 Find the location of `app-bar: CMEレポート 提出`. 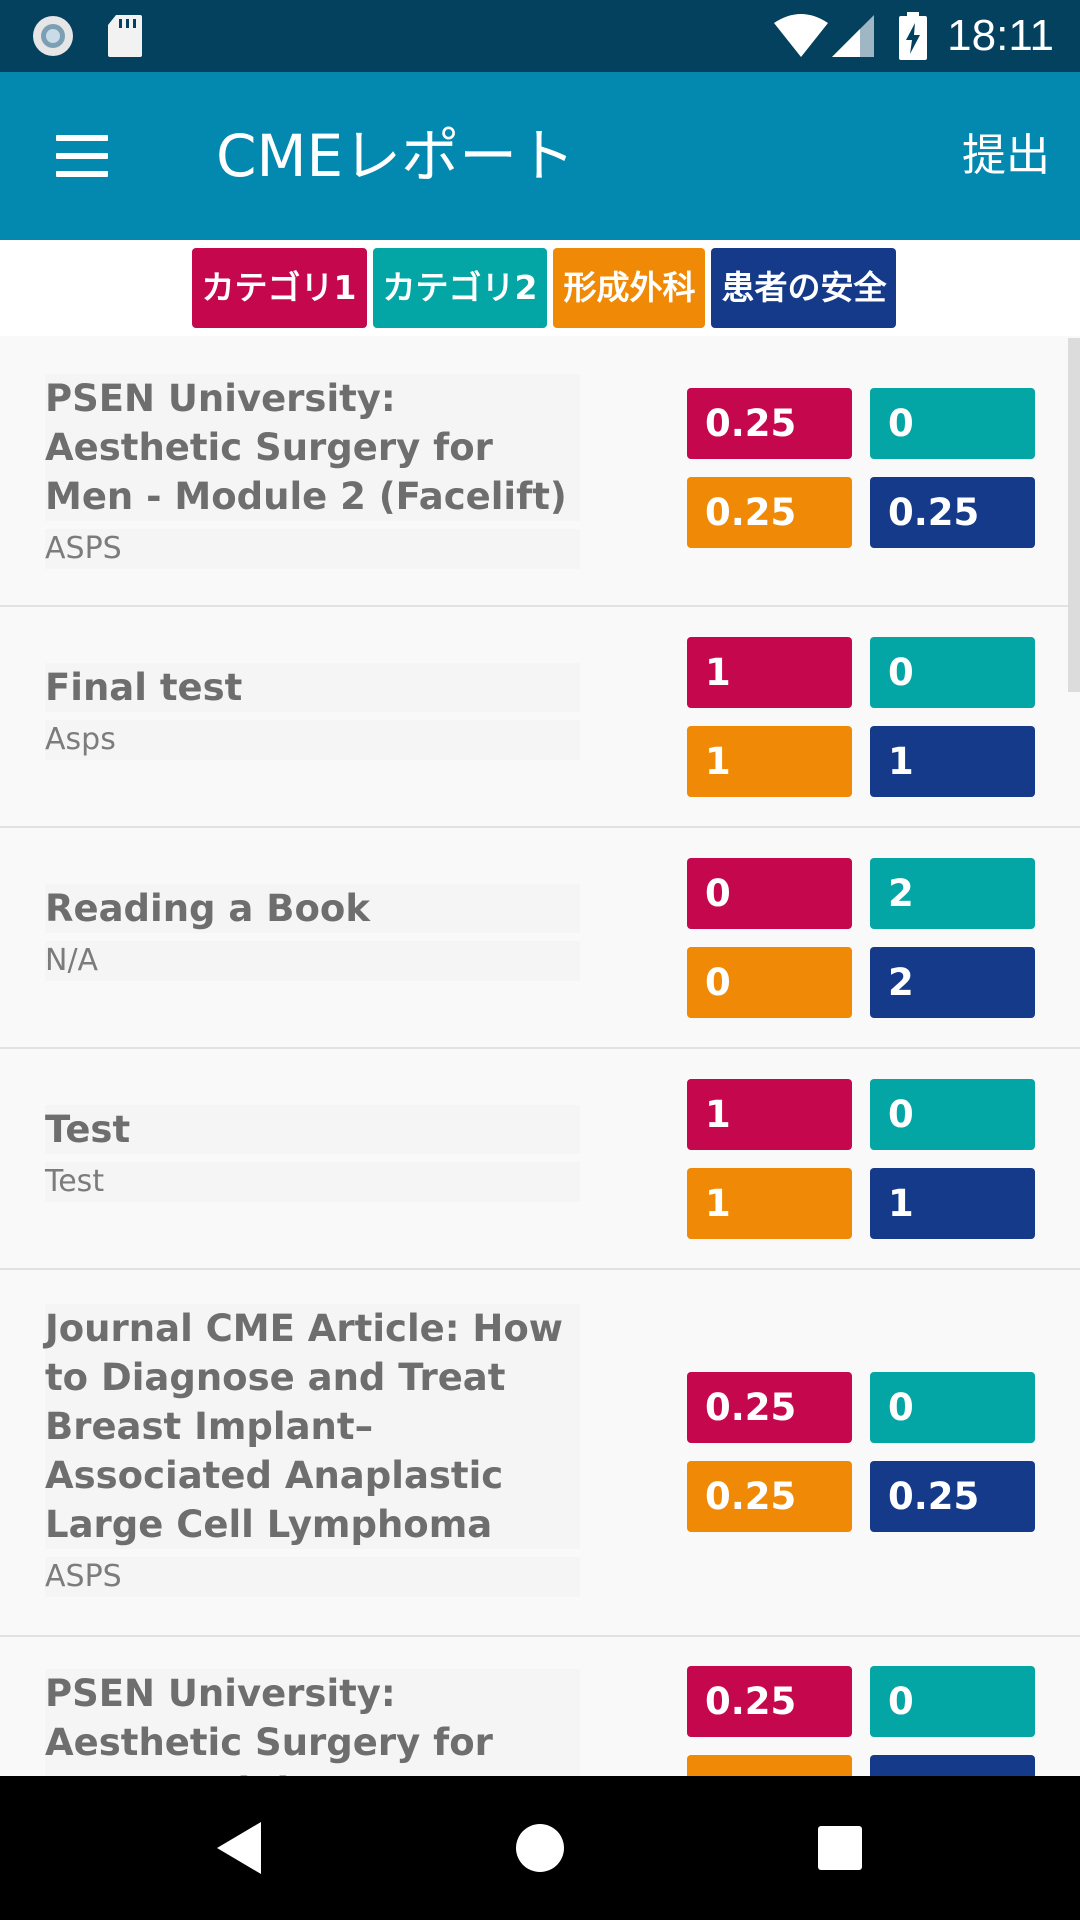

app-bar: CMEレポート 提出 is located at coordinates (540, 156).